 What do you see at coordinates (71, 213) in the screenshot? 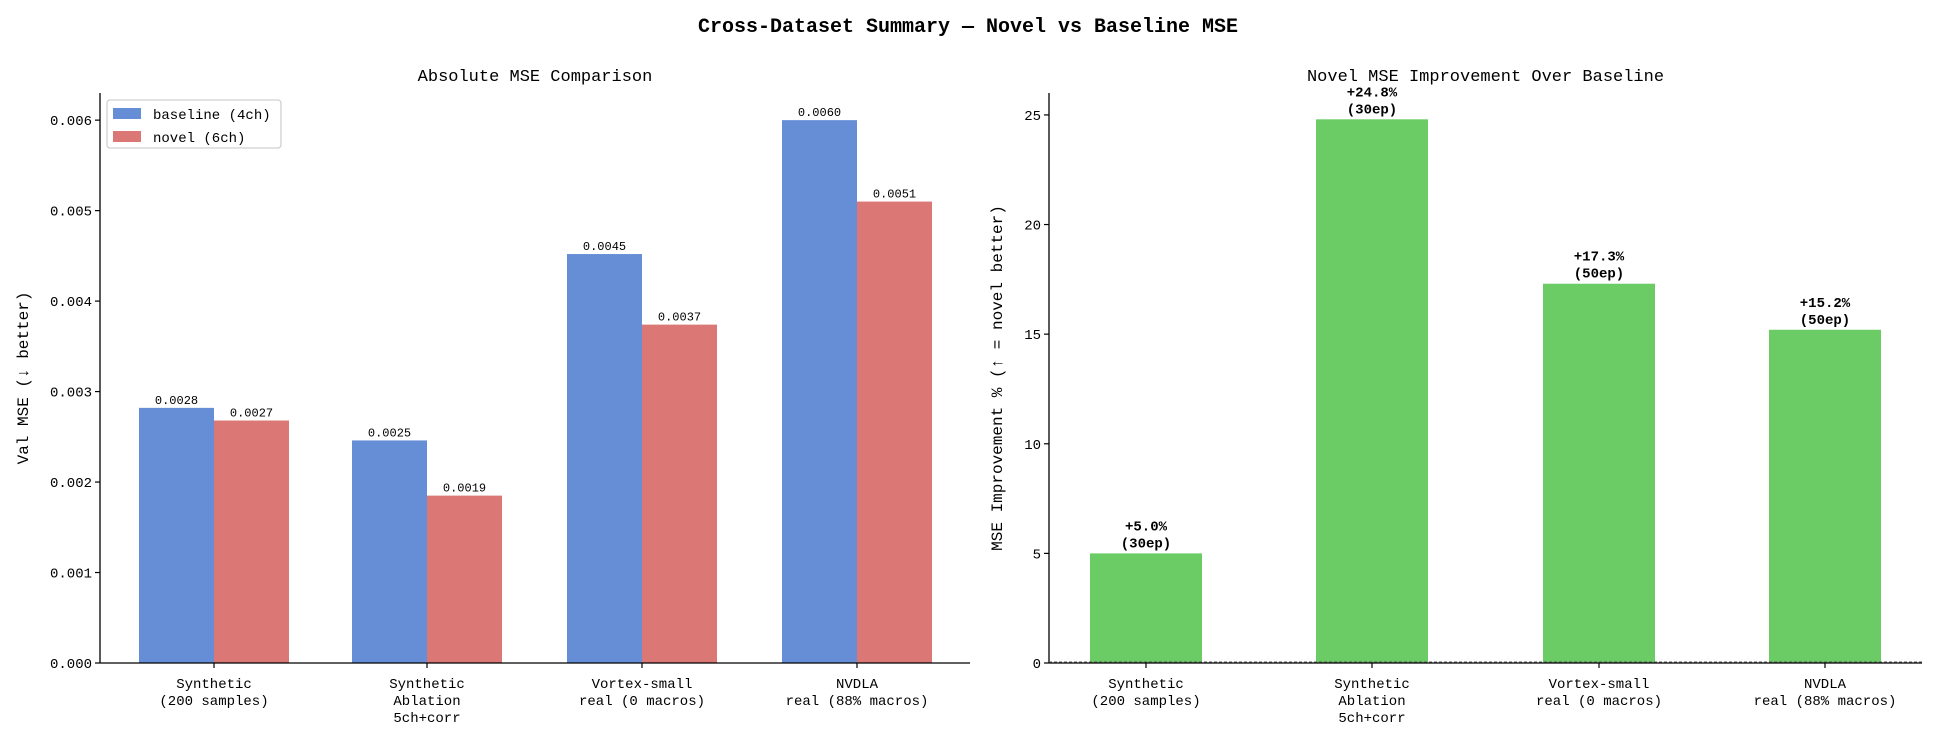
I see `y-tick-label: 0.005` at bounding box center [71, 213].